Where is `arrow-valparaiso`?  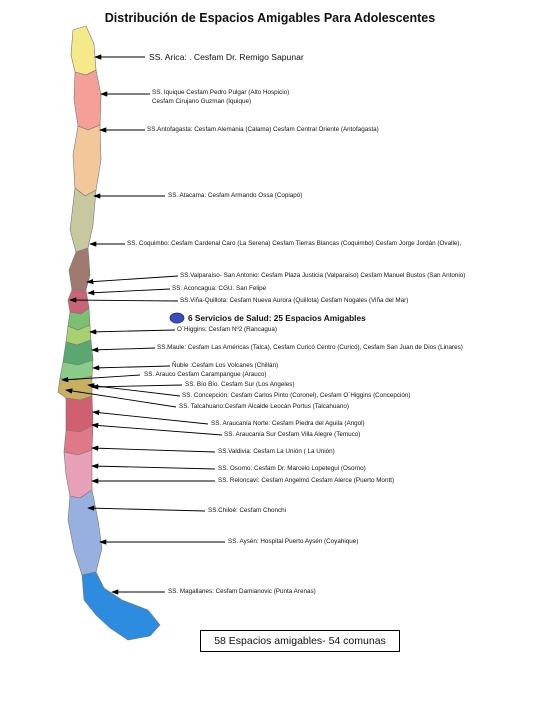 arrow-valparaiso is located at coordinates (132, 280).